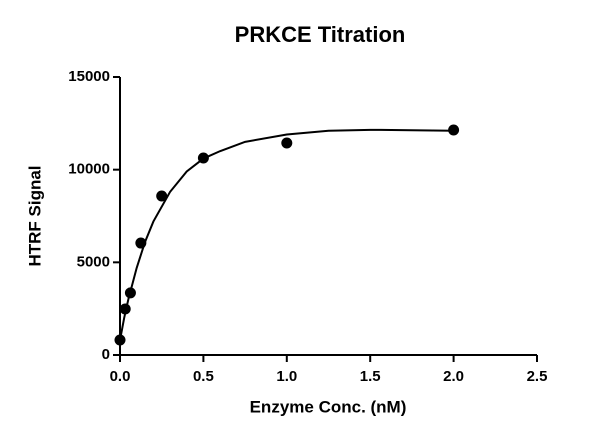 The image size is (600, 440). Describe the element at coordinates (203, 376) in the screenshot. I see `x-tick-label: 0.5` at that location.